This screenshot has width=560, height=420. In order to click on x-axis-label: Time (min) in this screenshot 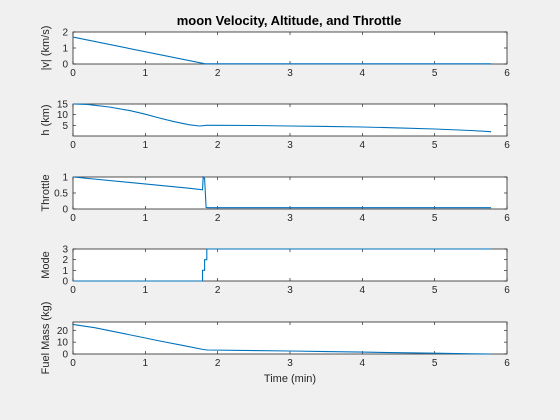, I will do `click(290, 379)`.